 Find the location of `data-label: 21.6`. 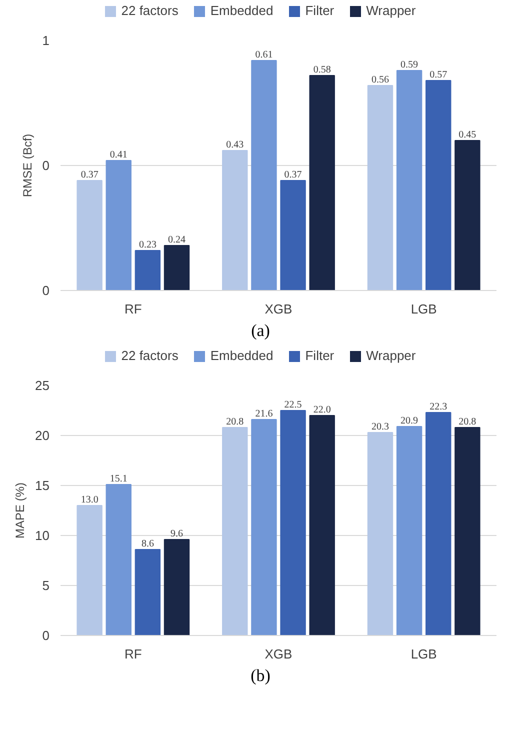

data-label: 21.6 is located at coordinates (264, 414).